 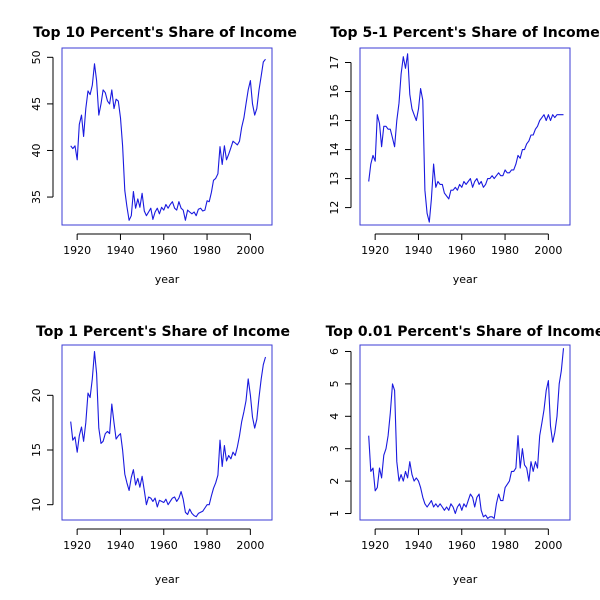 What do you see at coordinates (465, 33) in the screenshot?
I see `chart-title: Top 5-1 Percent's Share of Income` at bounding box center [465, 33].